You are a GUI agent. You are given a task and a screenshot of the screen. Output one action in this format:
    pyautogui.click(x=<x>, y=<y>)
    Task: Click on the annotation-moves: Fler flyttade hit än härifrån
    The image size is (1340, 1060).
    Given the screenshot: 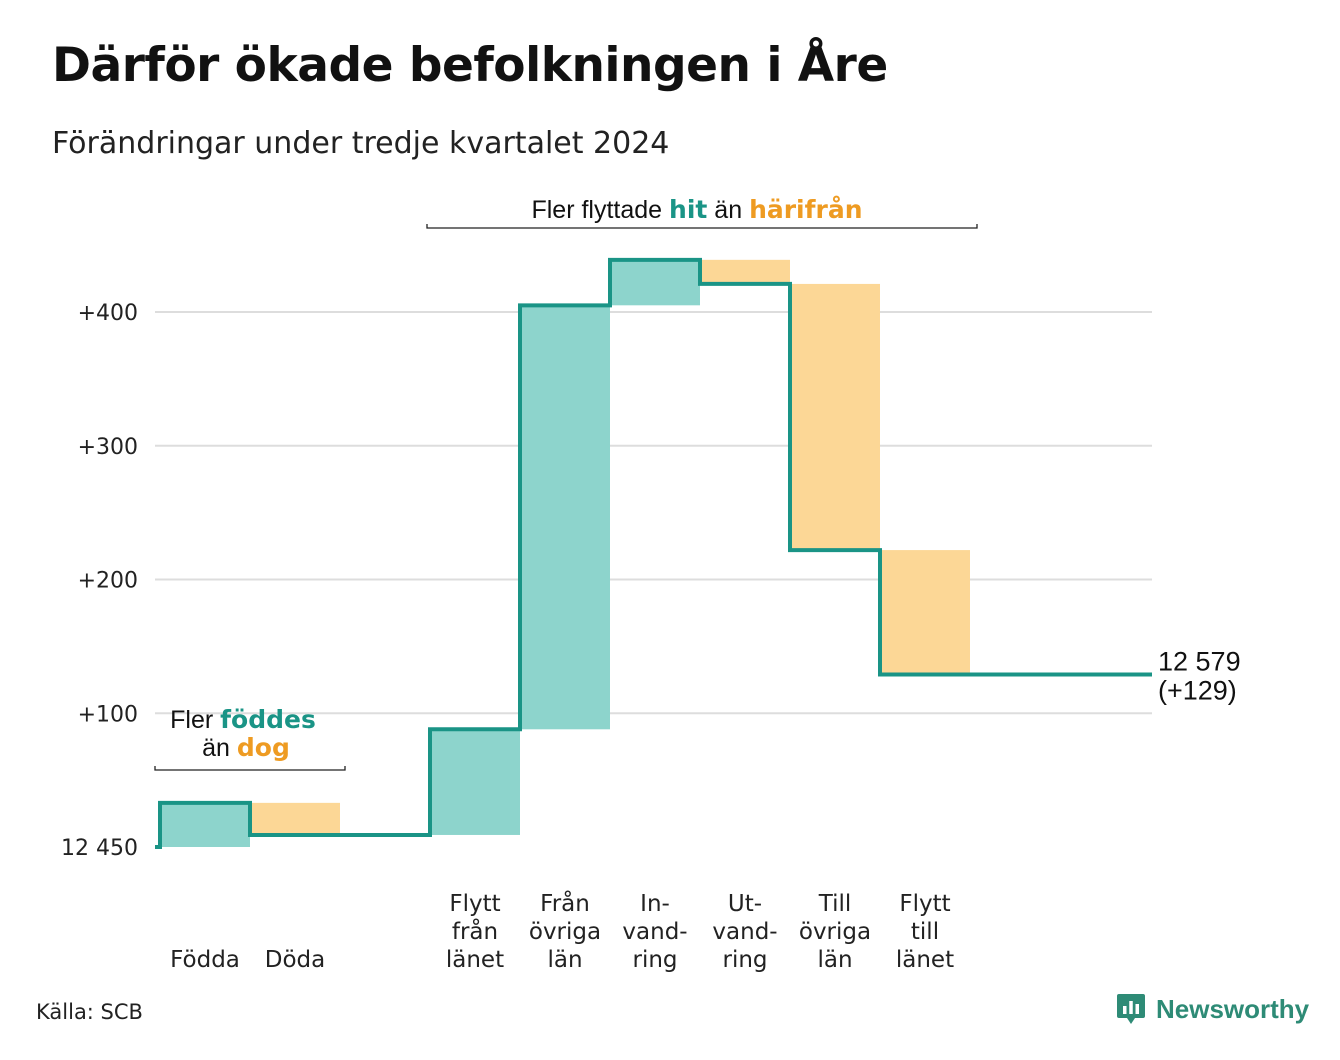 What is the action you would take?
    pyautogui.click(x=696, y=209)
    